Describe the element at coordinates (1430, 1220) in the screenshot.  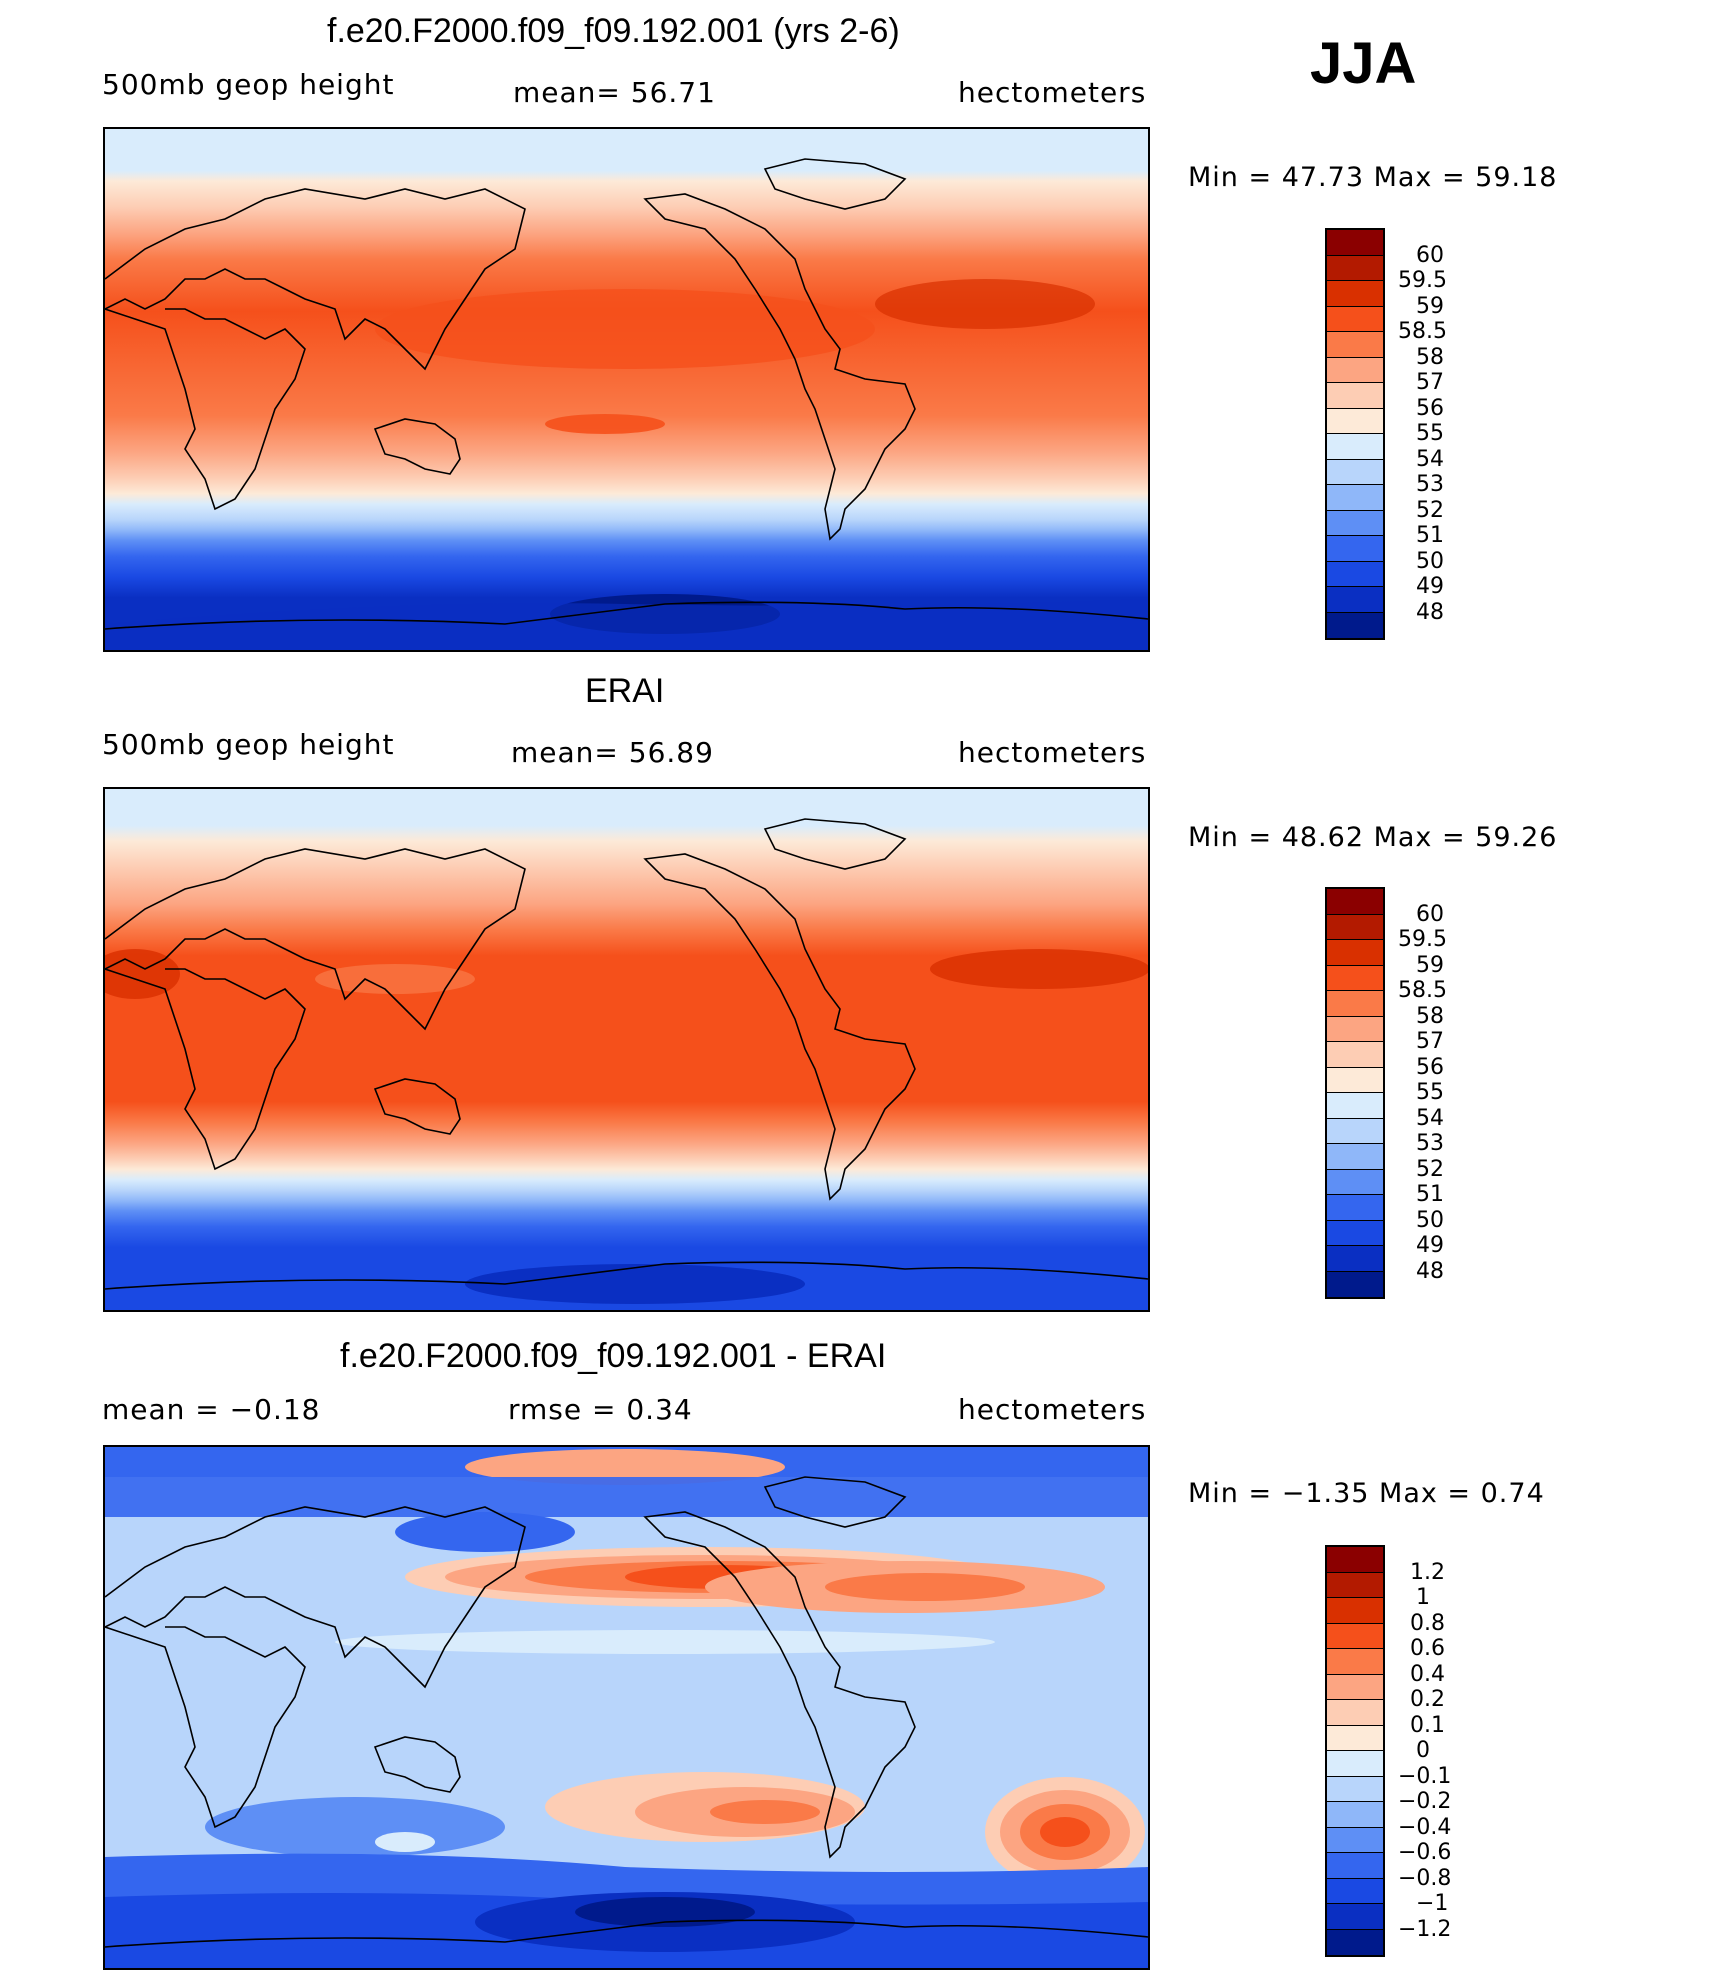
I see `colorbar-tick-label: 50` at that location.